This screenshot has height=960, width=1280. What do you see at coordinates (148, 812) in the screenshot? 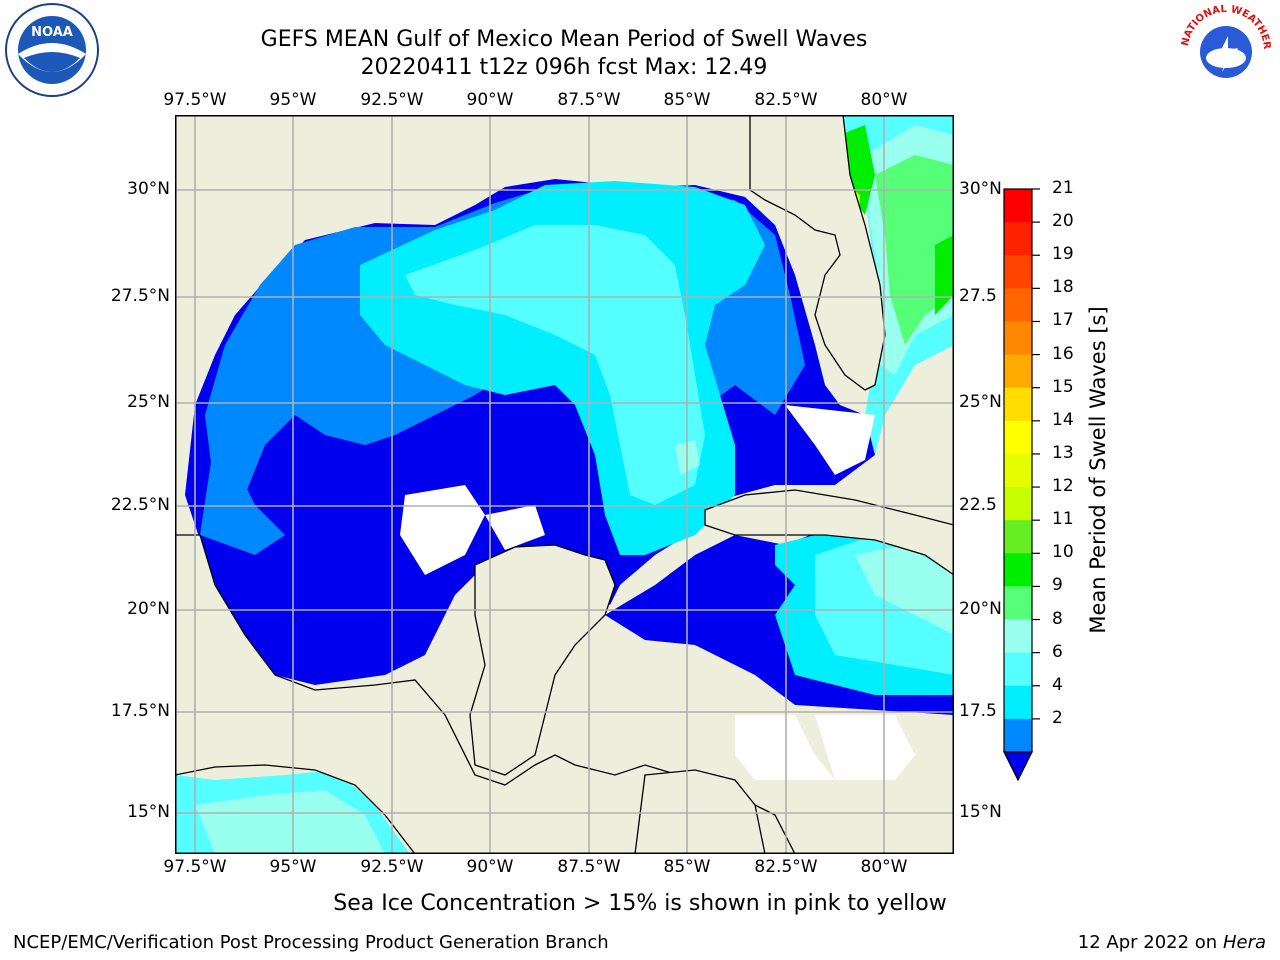
I see `lat-label-left: 15°N` at bounding box center [148, 812].